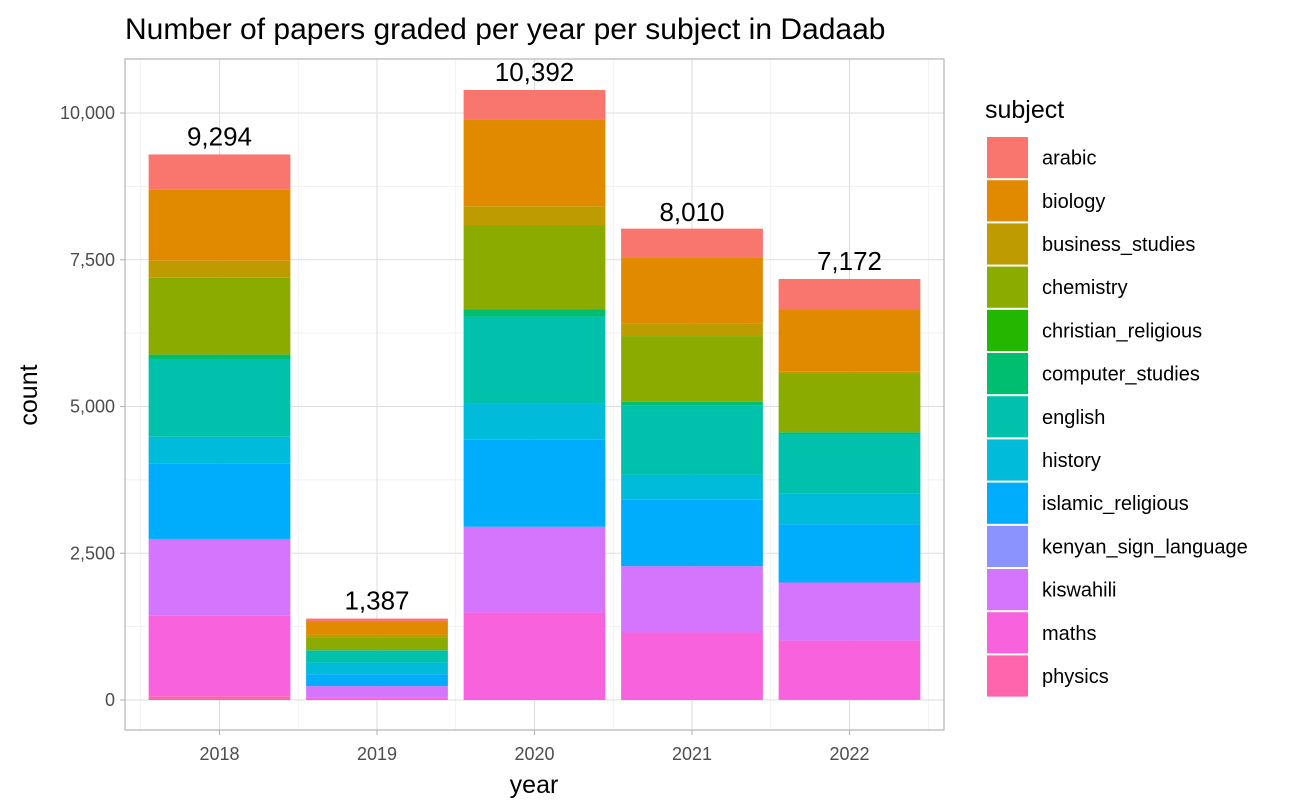 This screenshot has width=1312, height=811. What do you see at coordinates (219, 656) in the screenshot?
I see `bar-segment-2018-maths` at bounding box center [219, 656].